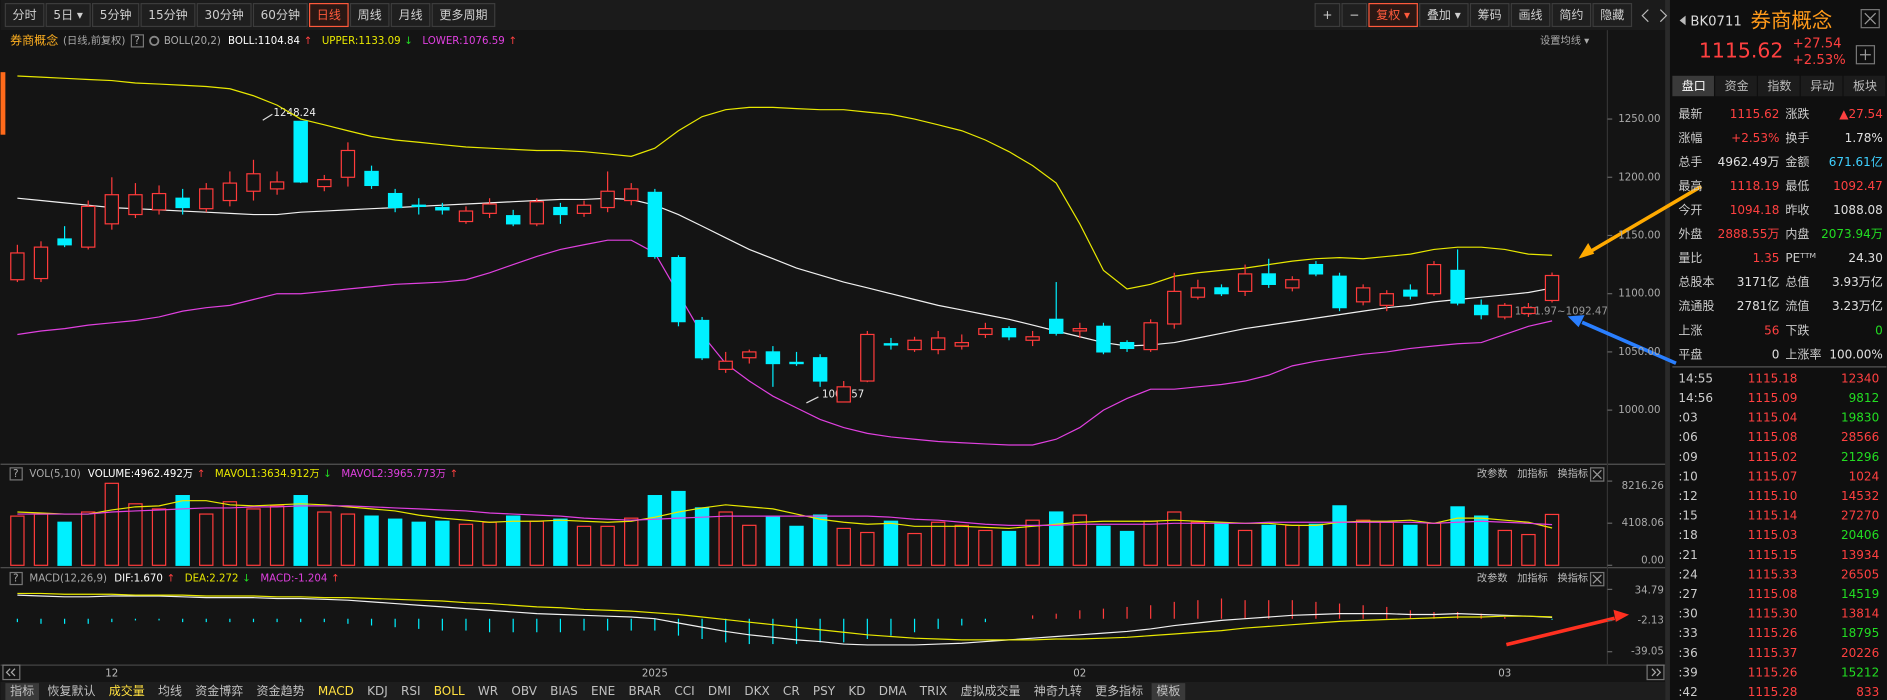 The image size is (1887, 700). I want to click on panel-tab-label: 资金, so click(1737, 85).